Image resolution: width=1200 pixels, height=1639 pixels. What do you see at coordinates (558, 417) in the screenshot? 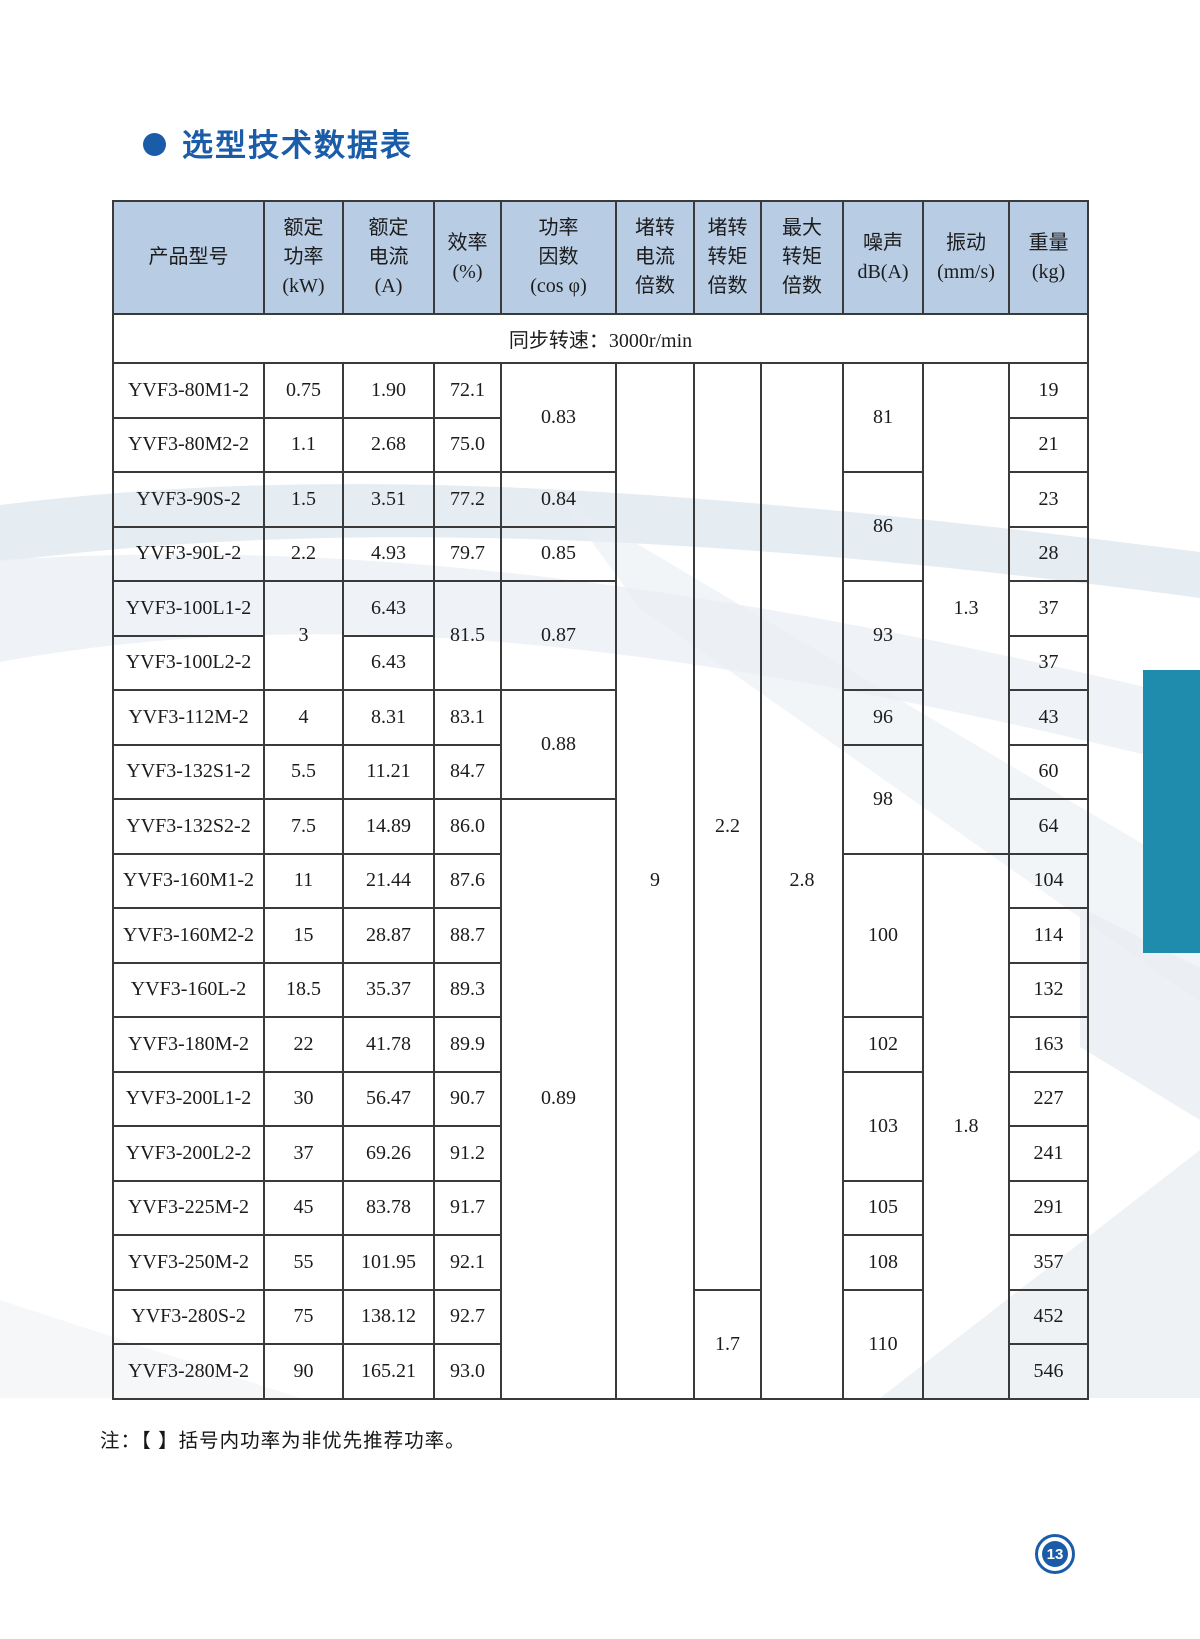
I see `cell: 0.83` at bounding box center [558, 417].